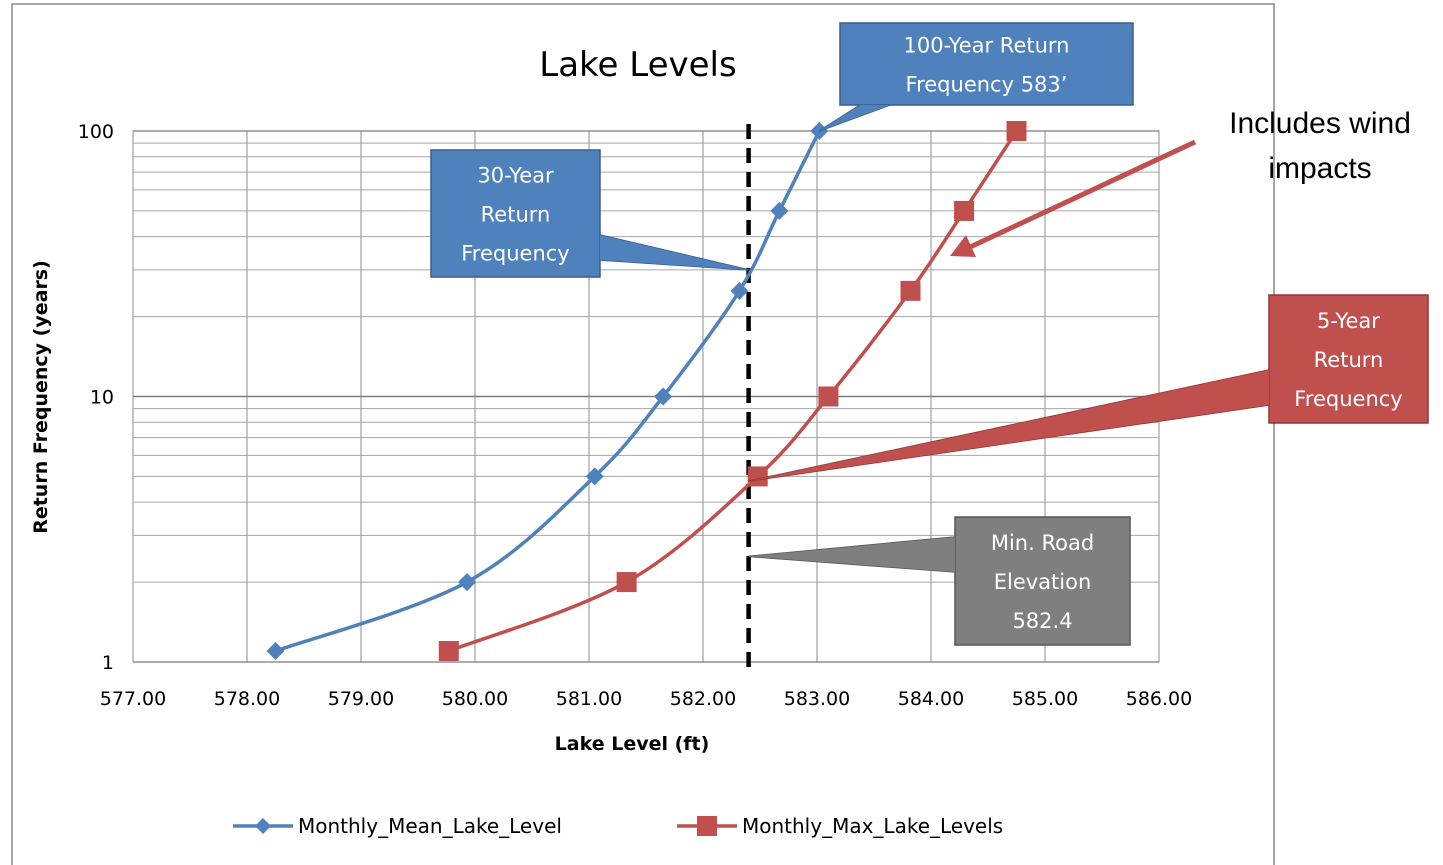 Image resolution: width=1443 pixels, height=865 pixels. What do you see at coordinates (987, 85) in the screenshot?
I see `callout-text-line: Frequency 583’` at bounding box center [987, 85].